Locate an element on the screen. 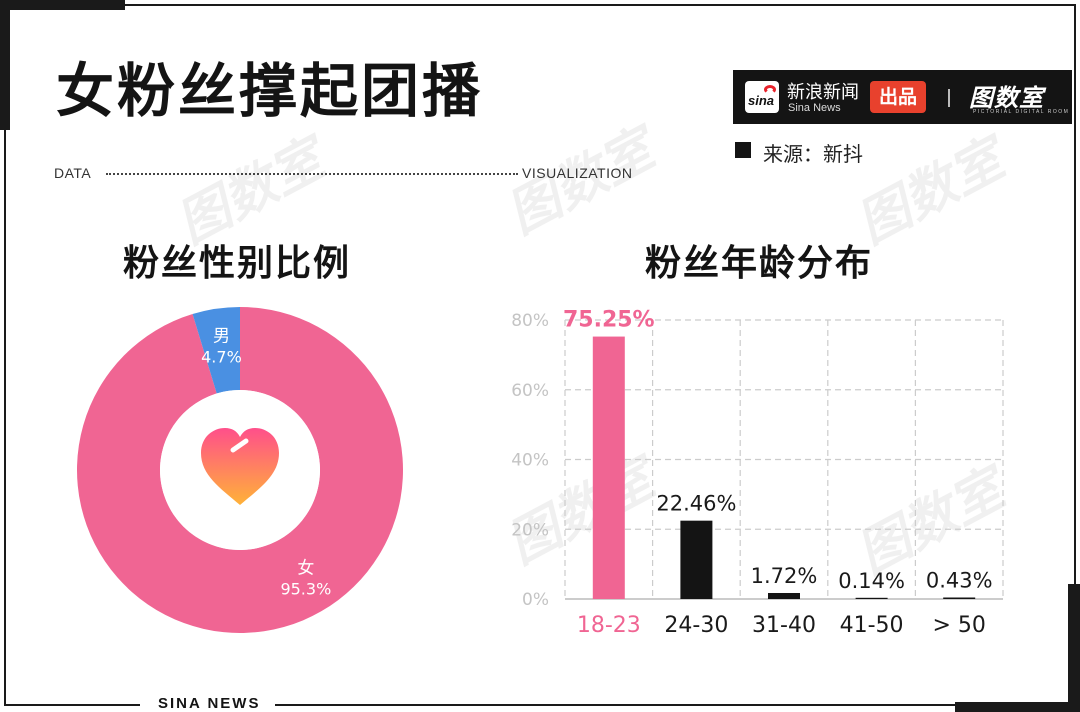 The image size is (1080, 712). bar-value-label: 0.43% is located at coordinates (959, 581).